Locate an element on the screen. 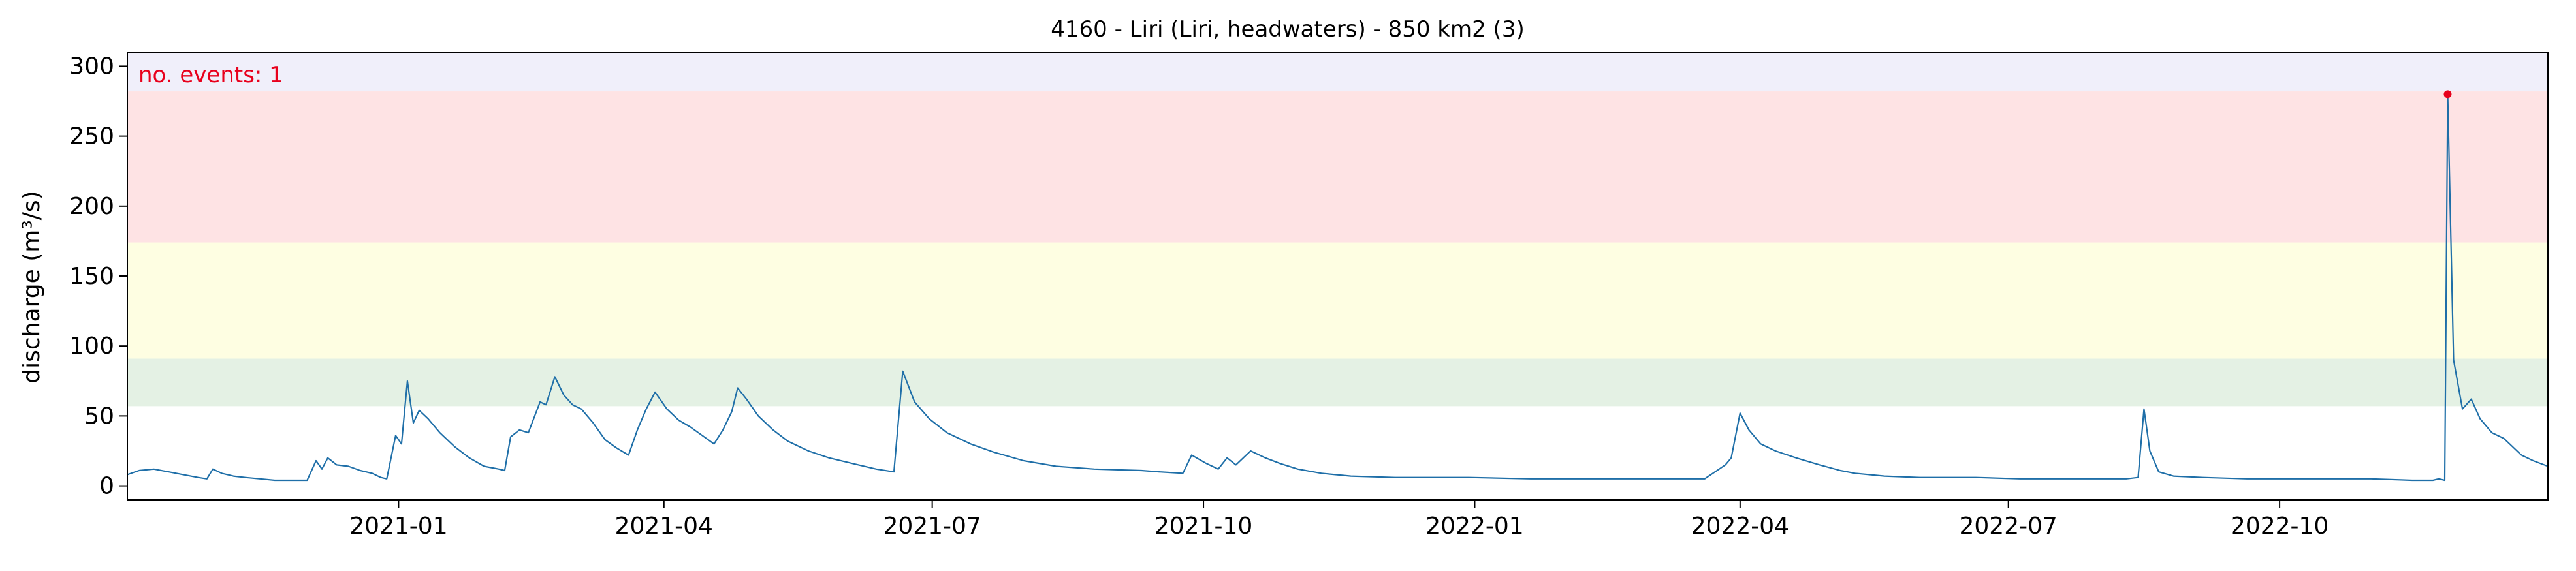 Image resolution: width=2576 pixels, height=571 pixels. event-markers is located at coordinates (2448, 94).